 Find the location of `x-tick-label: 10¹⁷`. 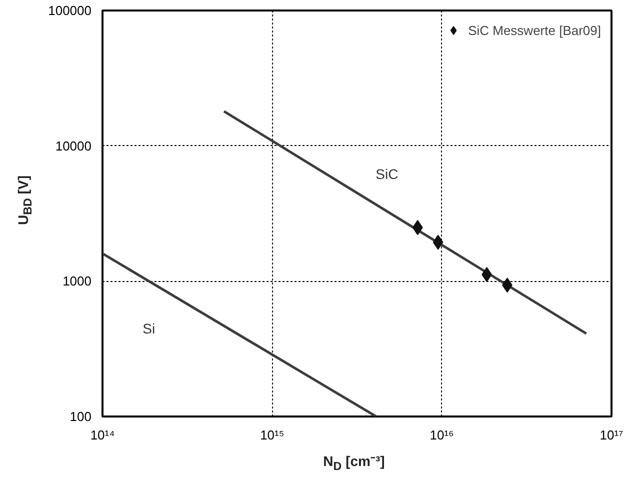

x-tick-label: 10¹⁷ is located at coordinates (612, 435).